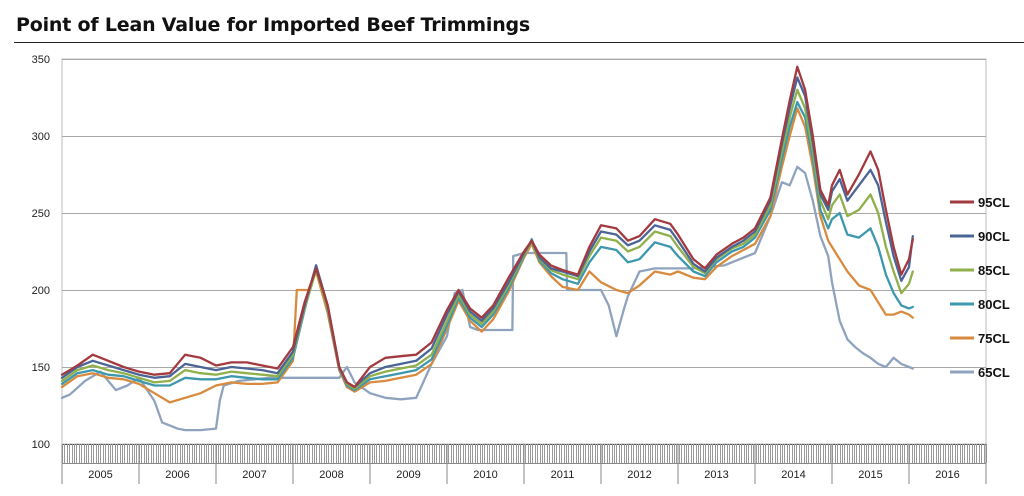 This screenshot has height=496, width=1024. I want to click on legend-label-85cl: 85CL, so click(994, 270).